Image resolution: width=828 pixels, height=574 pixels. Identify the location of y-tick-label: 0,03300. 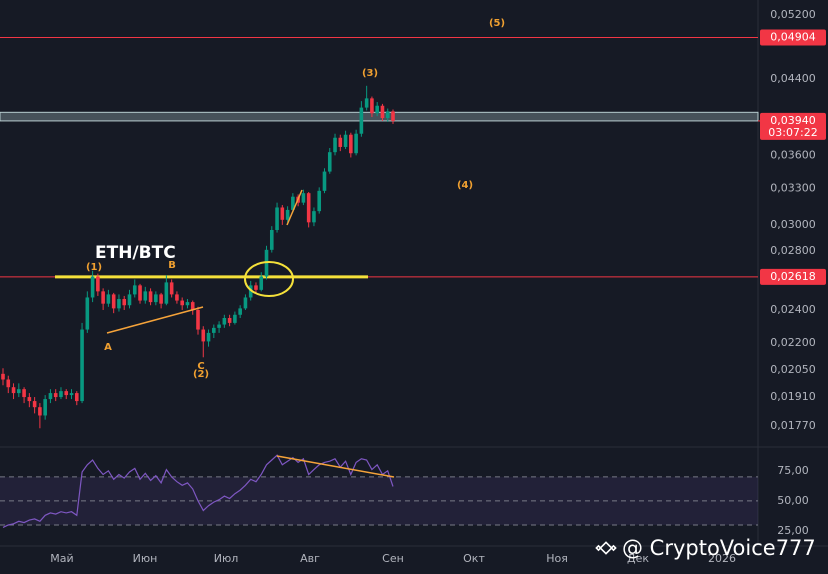
(793, 188).